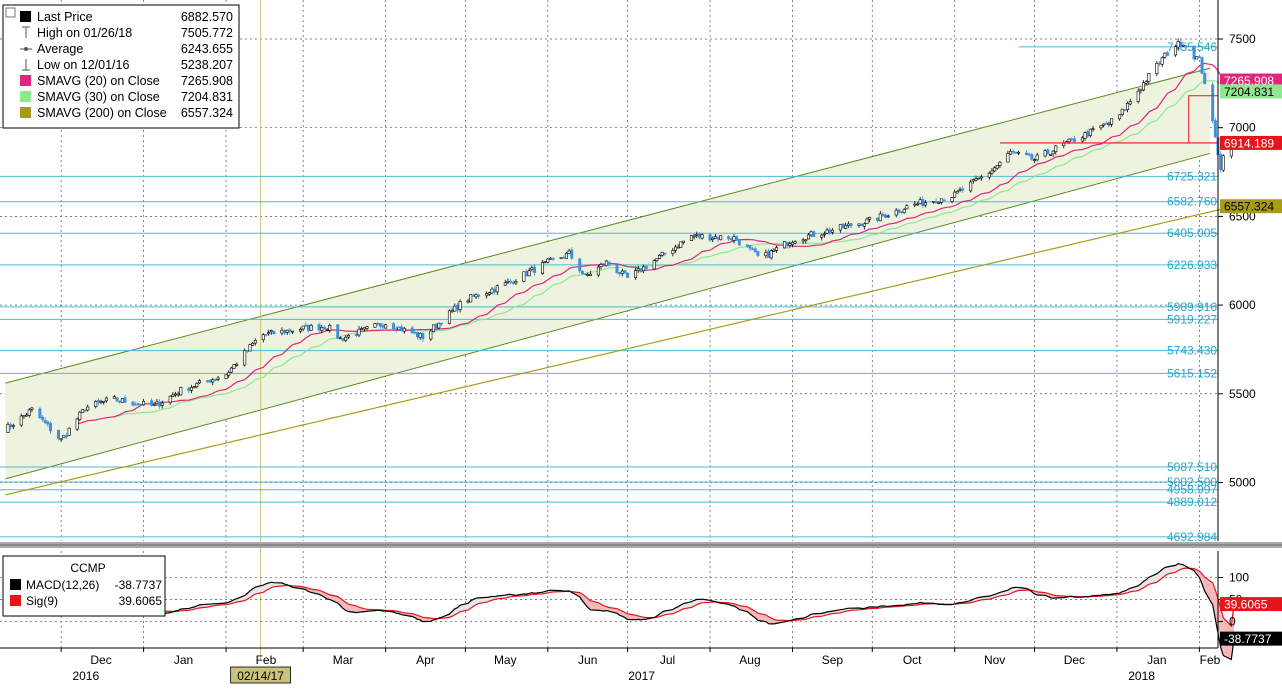 Image resolution: width=1282 pixels, height=690 pixels. I want to click on month-label-4: Apr, so click(425, 660).